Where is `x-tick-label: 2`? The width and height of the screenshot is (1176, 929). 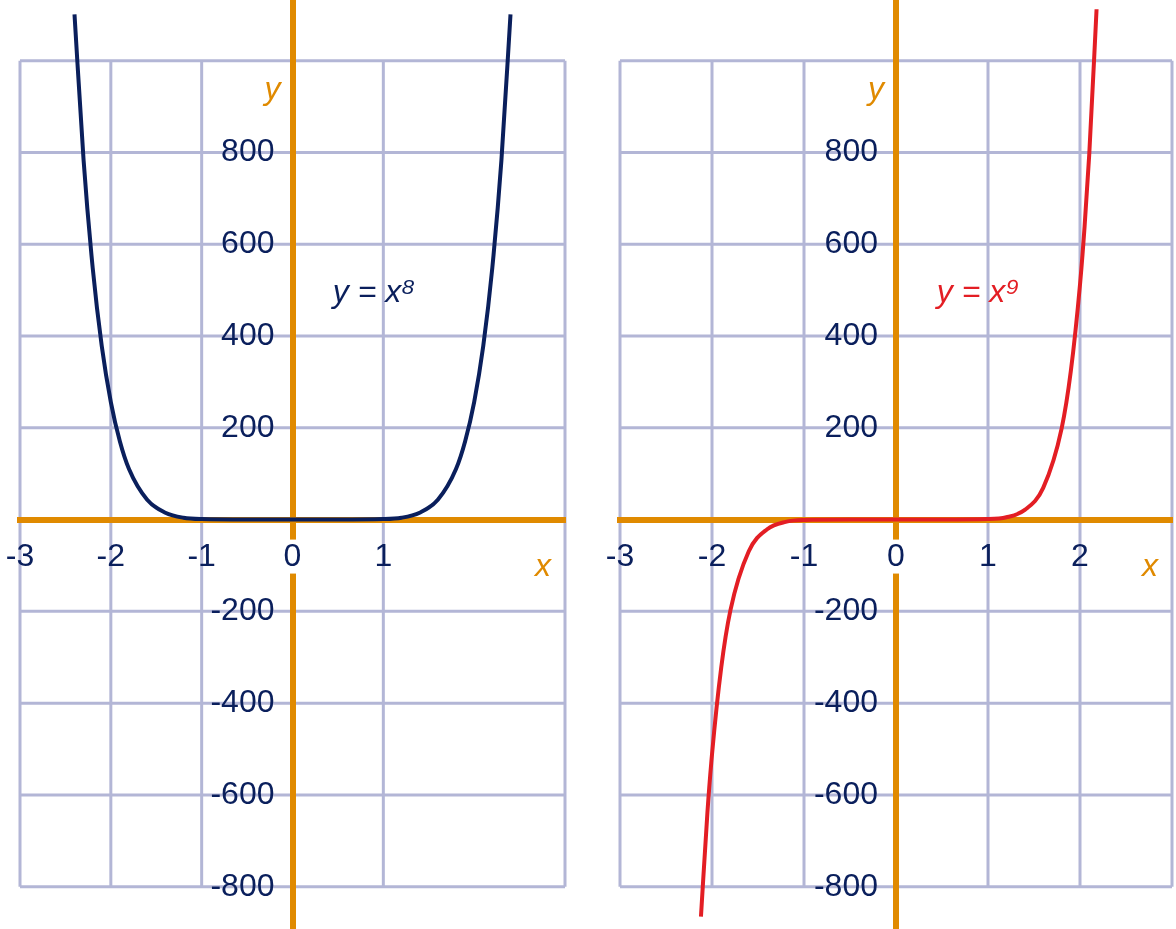
x-tick-label: 2 is located at coordinates (1080, 555).